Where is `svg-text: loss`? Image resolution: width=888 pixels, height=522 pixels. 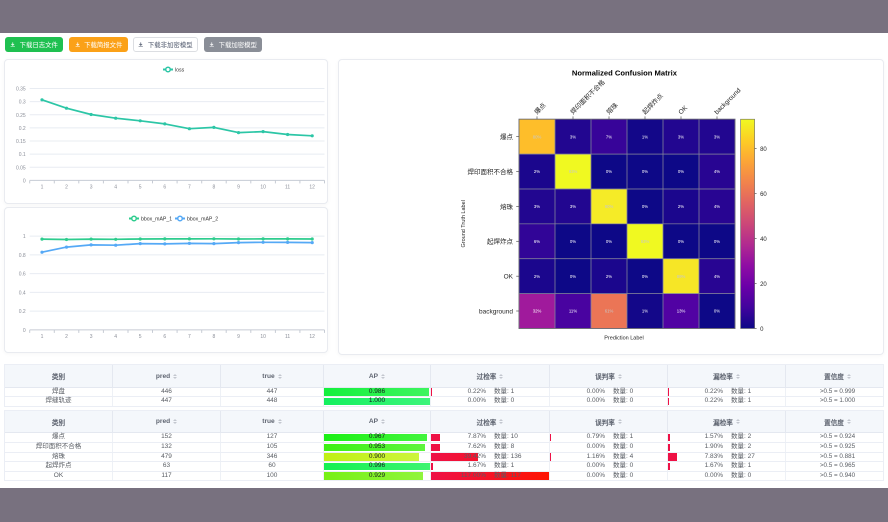 svg-text: loss is located at coordinates (180, 71).